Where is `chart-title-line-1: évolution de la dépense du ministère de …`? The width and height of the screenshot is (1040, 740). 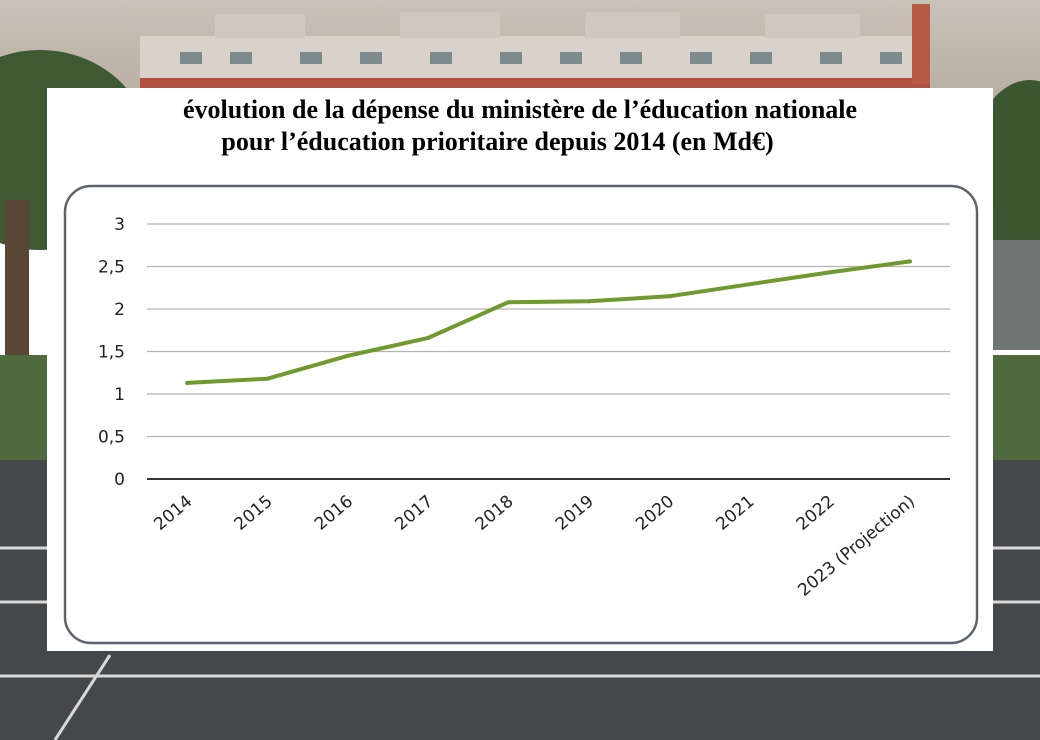
chart-title-line-1: évolution de la dépense du ministère de … is located at coordinates (520, 109).